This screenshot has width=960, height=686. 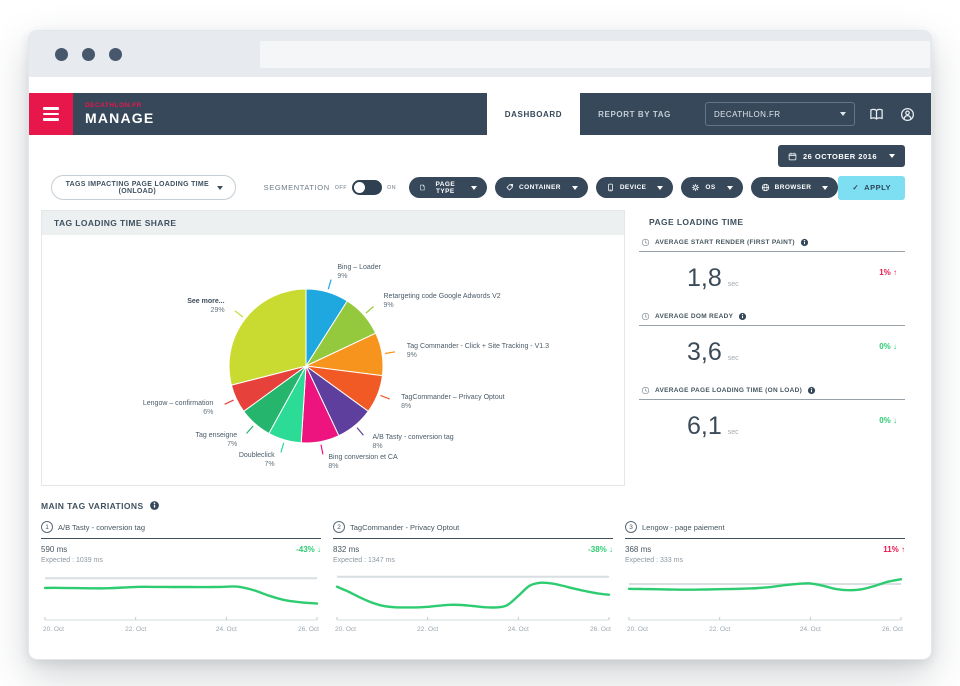 I want to click on account-icon, so click(x=907, y=114).